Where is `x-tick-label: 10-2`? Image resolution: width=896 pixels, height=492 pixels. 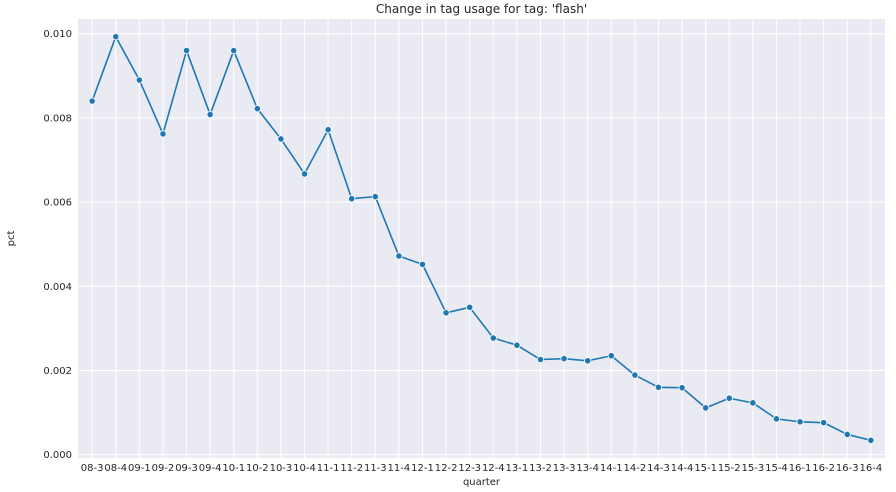 x-tick-label: 10-2 is located at coordinates (257, 468).